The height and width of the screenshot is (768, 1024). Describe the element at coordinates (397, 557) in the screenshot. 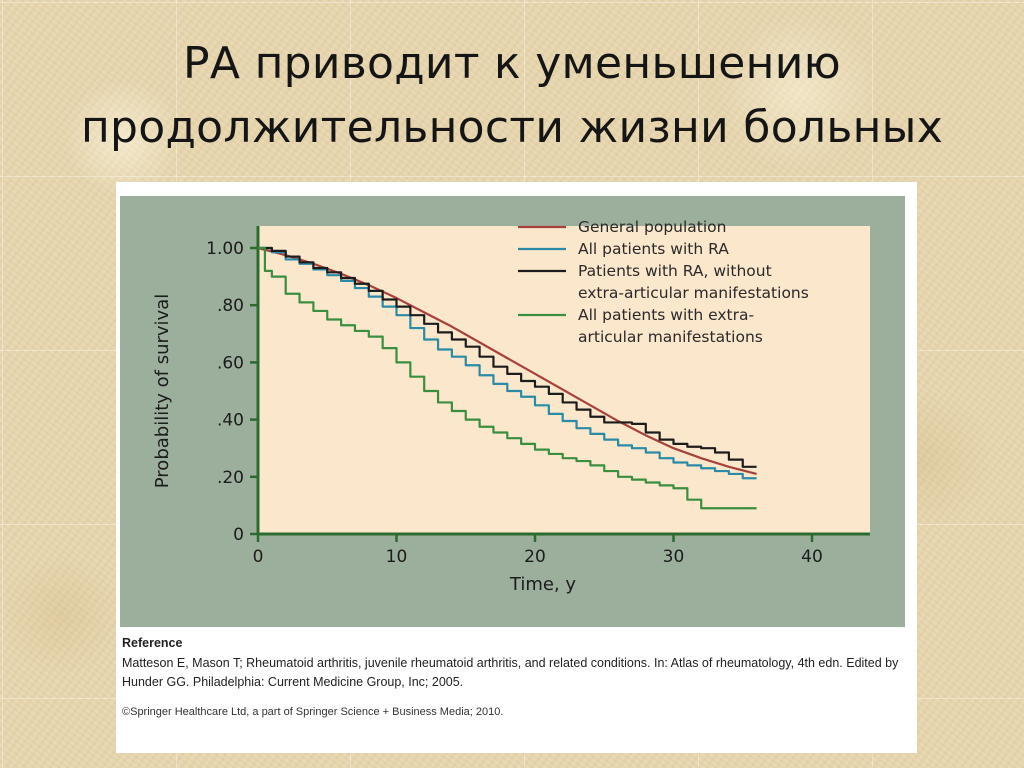

I see `x-tick-label: 10` at that location.